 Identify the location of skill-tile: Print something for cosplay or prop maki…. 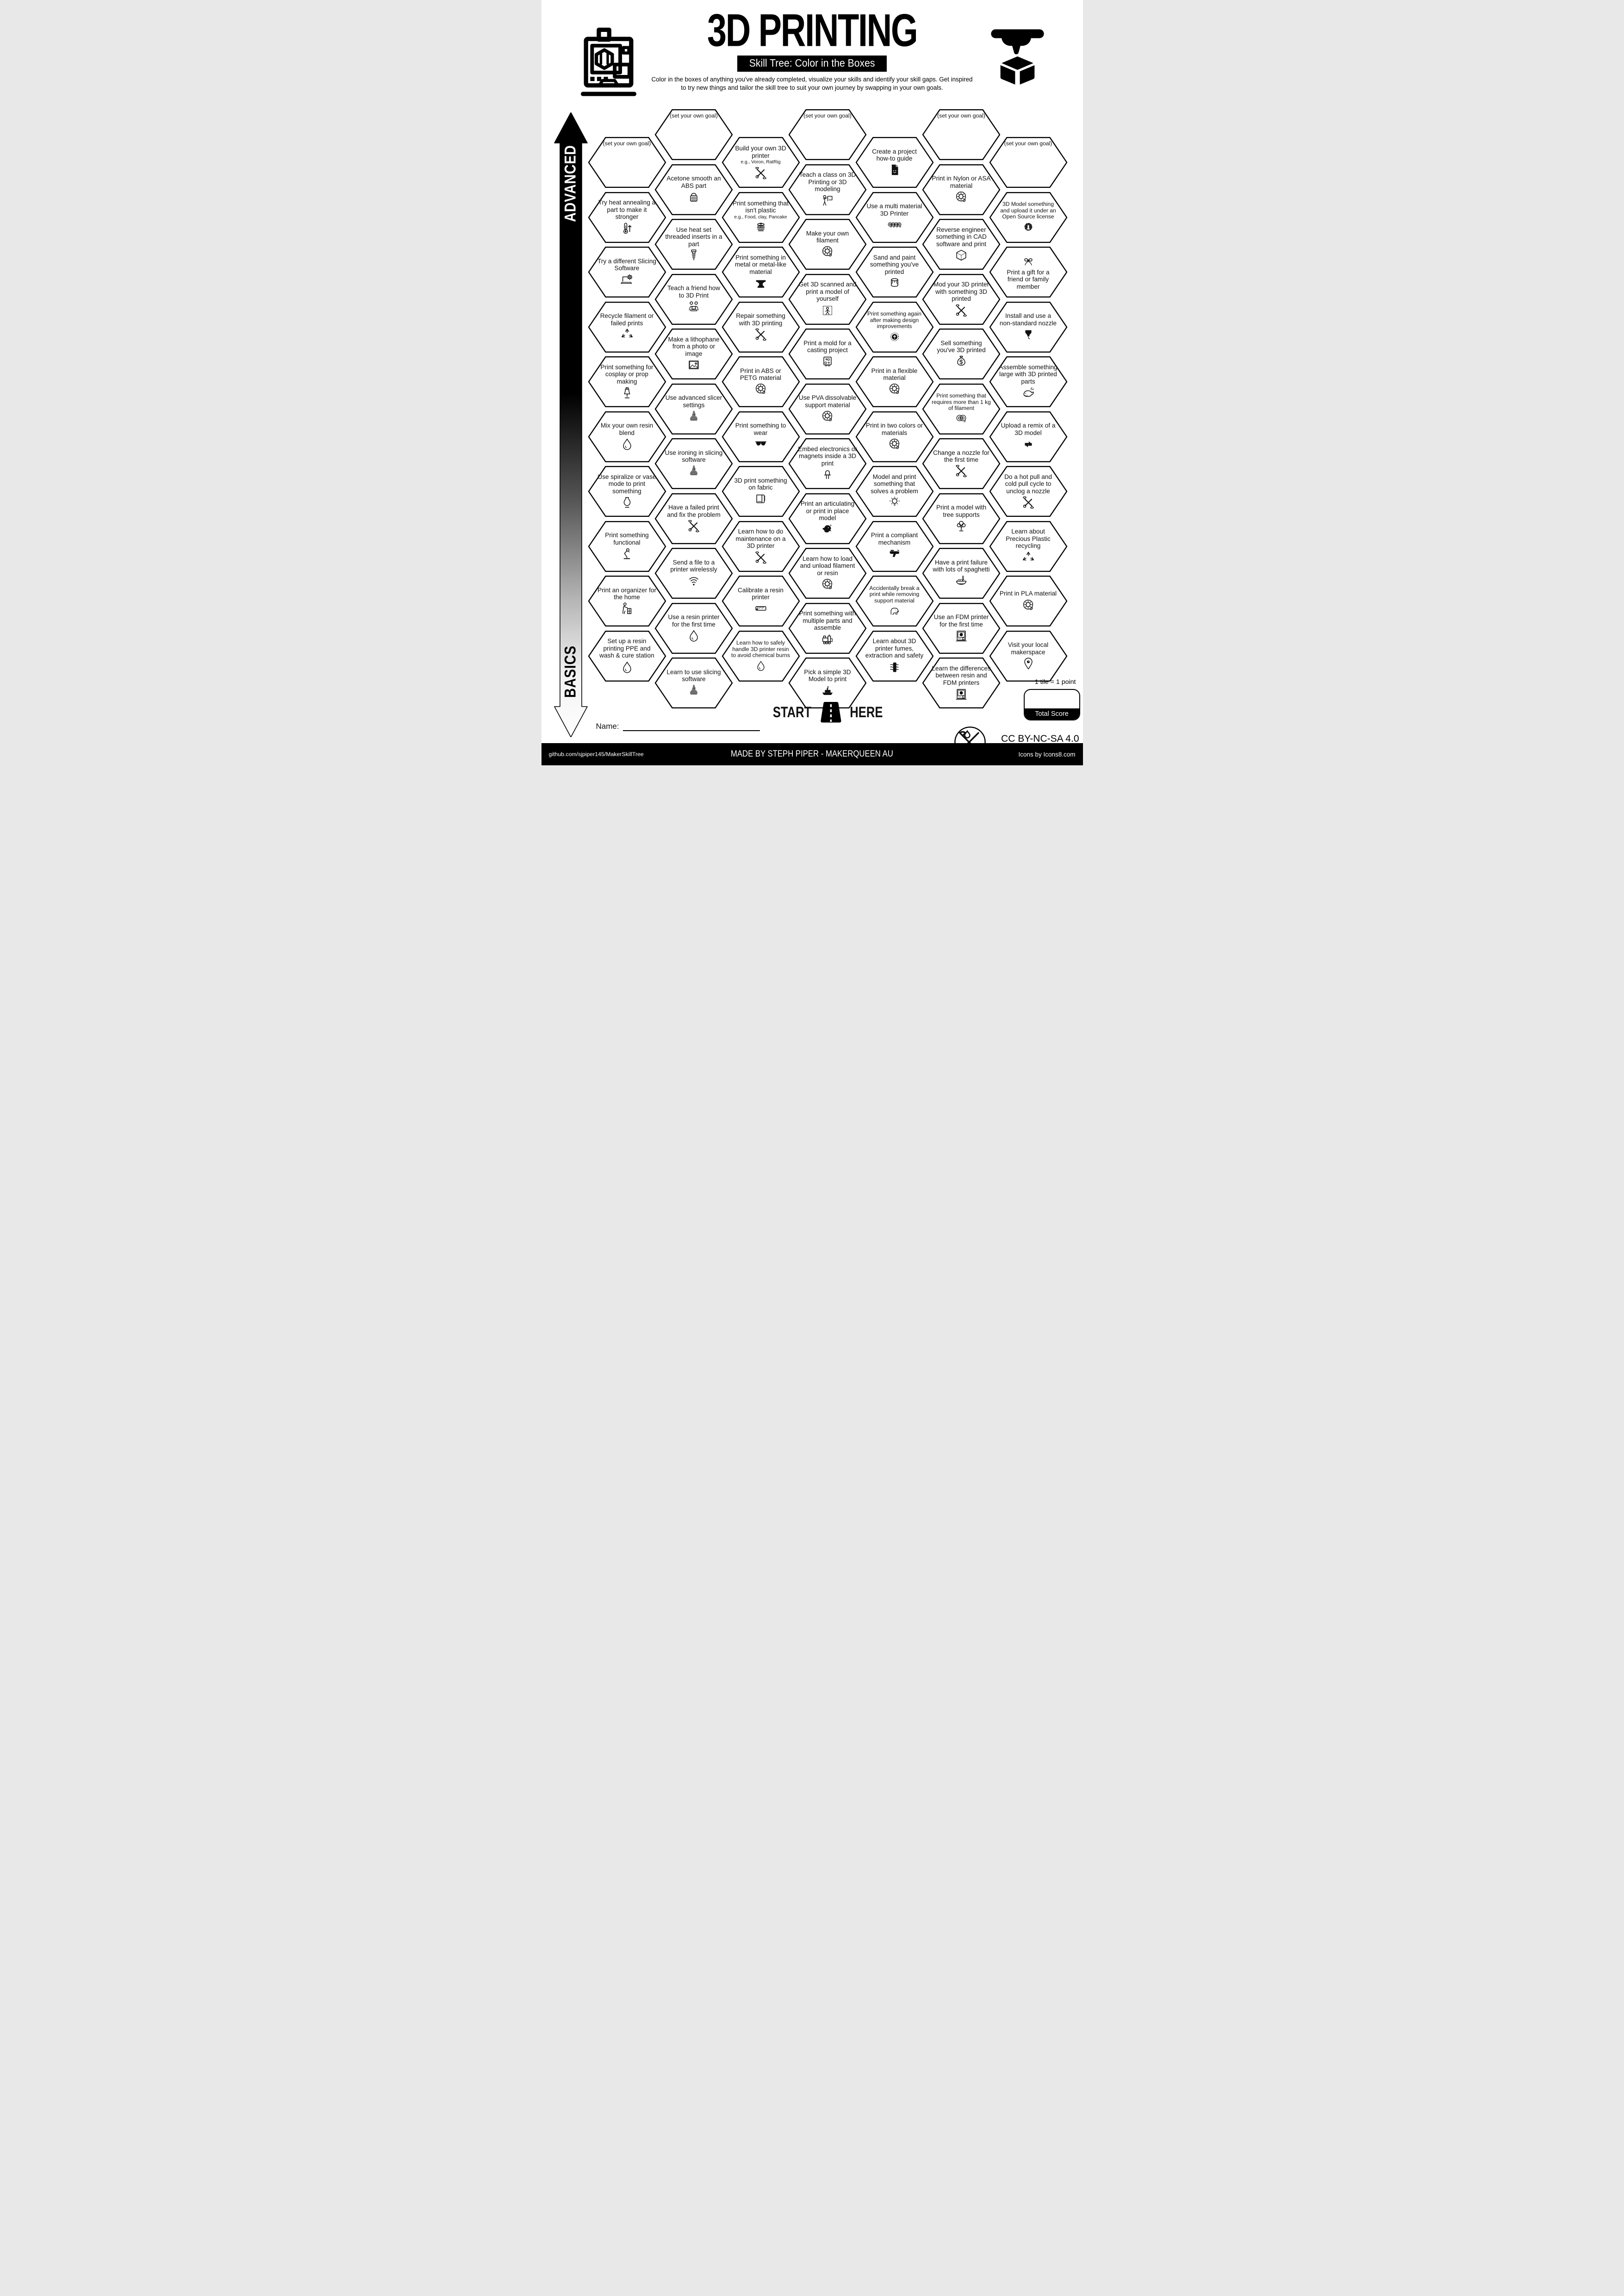
(627, 382).